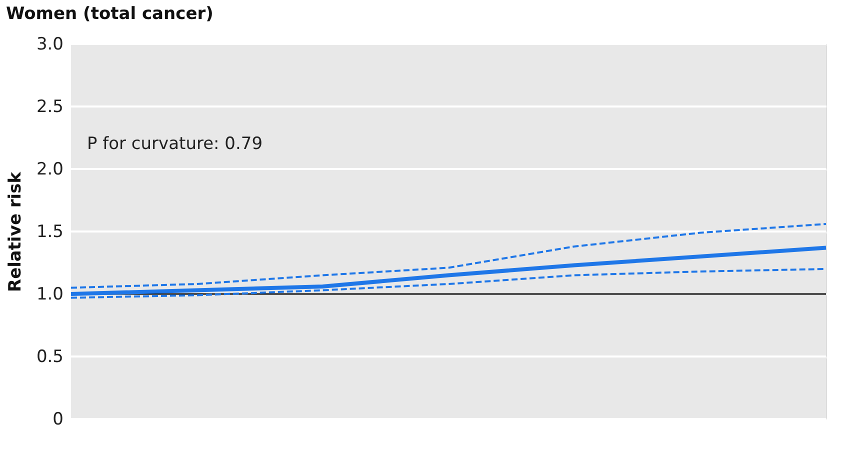 The width and height of the screenshot is (853, 449). I want to click on y-tick-label: 1.5, so click(50, 232).